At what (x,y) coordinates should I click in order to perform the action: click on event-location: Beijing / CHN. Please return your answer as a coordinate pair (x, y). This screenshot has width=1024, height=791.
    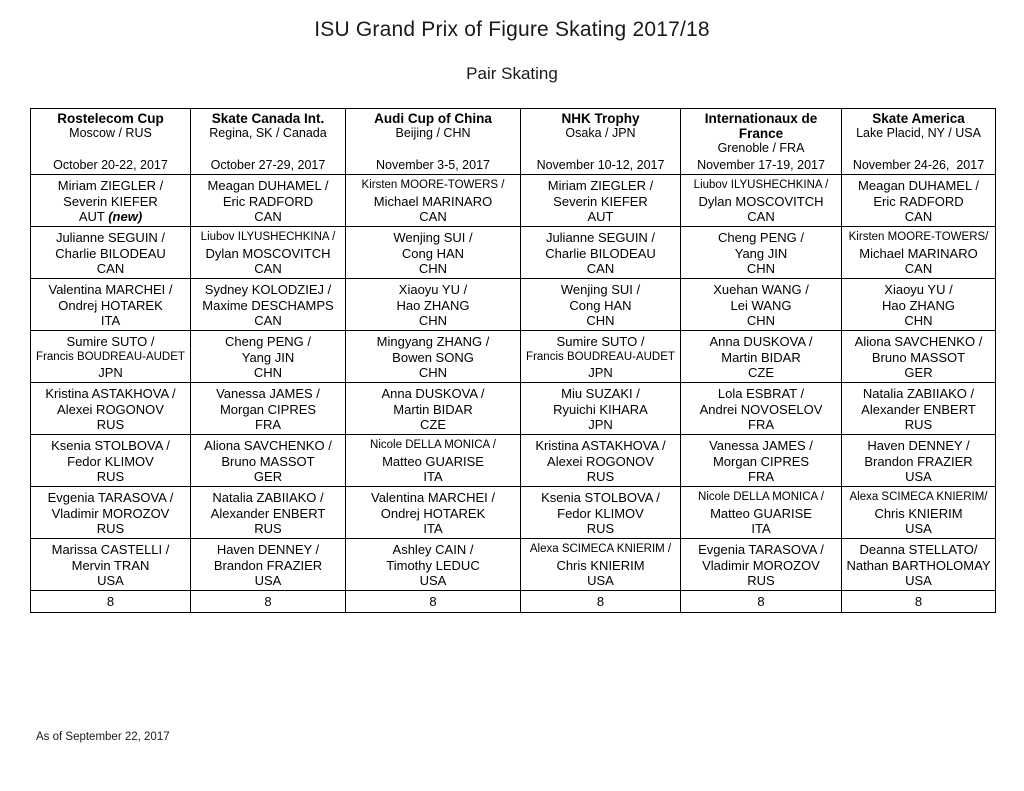
    Looking at the image, I should click on (433, 133).